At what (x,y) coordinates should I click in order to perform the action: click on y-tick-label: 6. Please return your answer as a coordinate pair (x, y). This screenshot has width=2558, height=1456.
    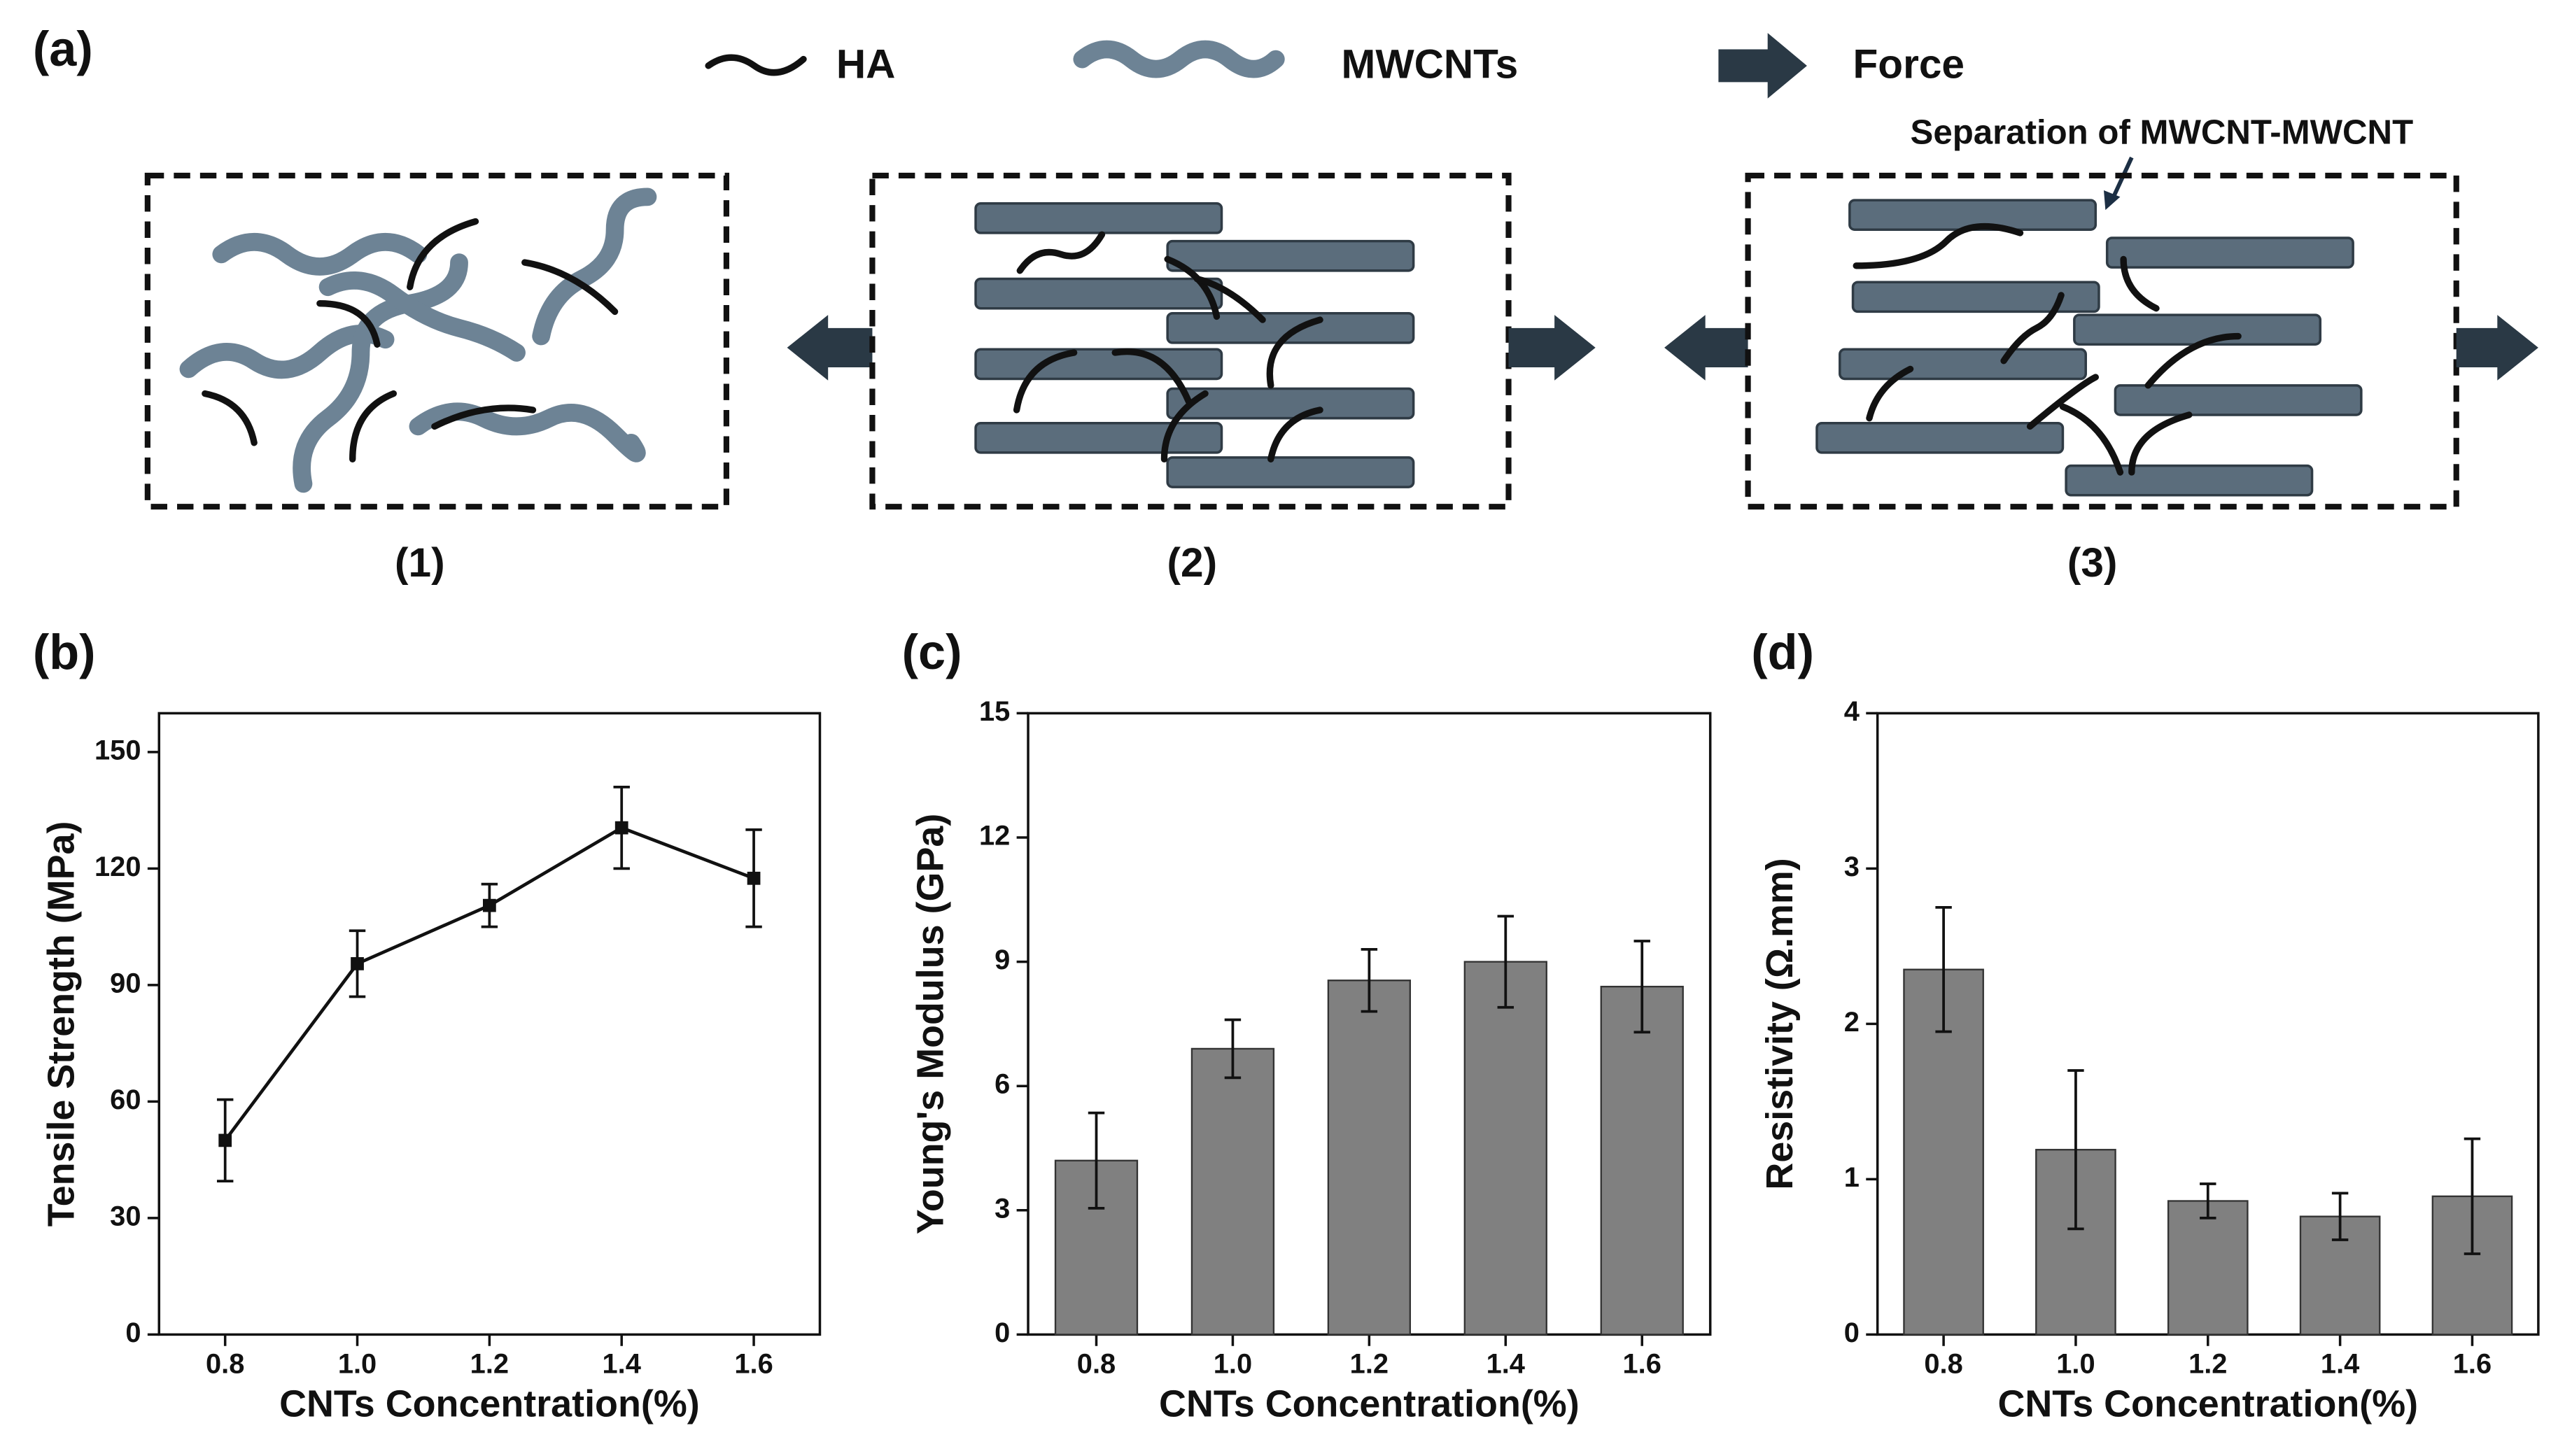
    Looking at the image, I should click on (1003, 1084).